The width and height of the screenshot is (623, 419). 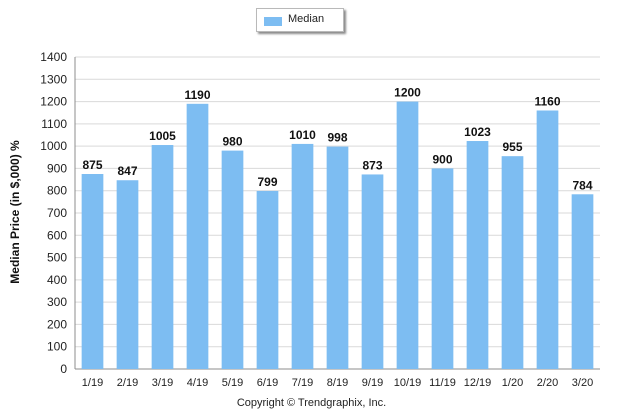 I want to click on y-tick-label: 600, so click(x=57, y=235).